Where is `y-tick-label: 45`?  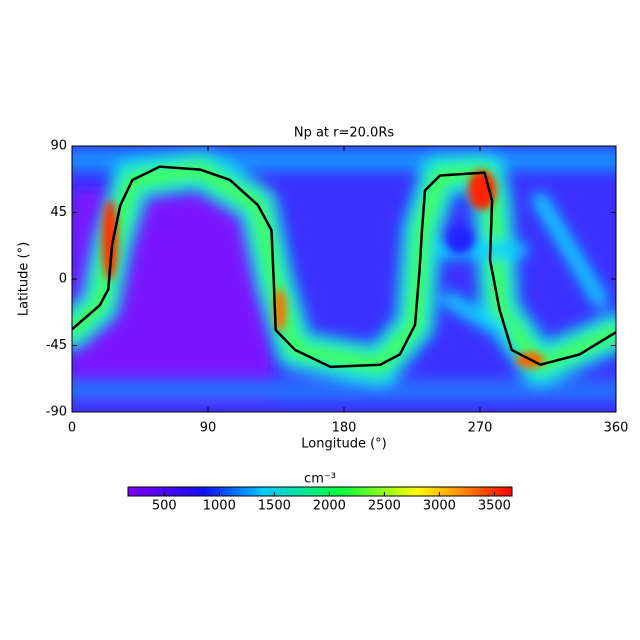 y-tick-label: 45 is located at coordinates (58, 212).